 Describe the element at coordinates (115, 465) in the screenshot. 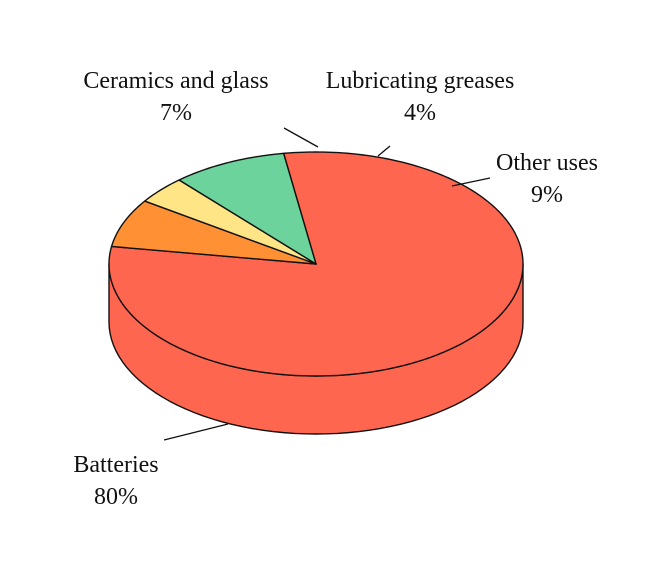

I see `slice-label-batteries: Batteries` at that location.